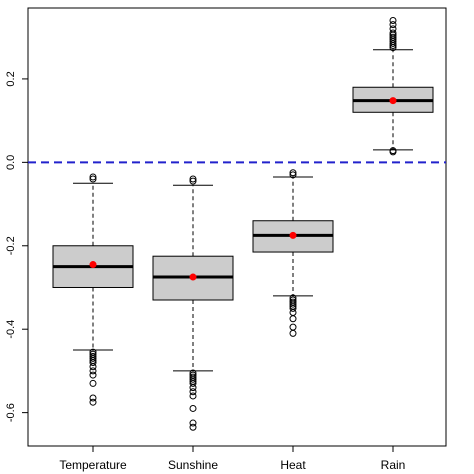  What do you see at coordinates (393, 465) in the screenshot?
I see `x-tick-label: Rain` at bounding box center [393, 465].